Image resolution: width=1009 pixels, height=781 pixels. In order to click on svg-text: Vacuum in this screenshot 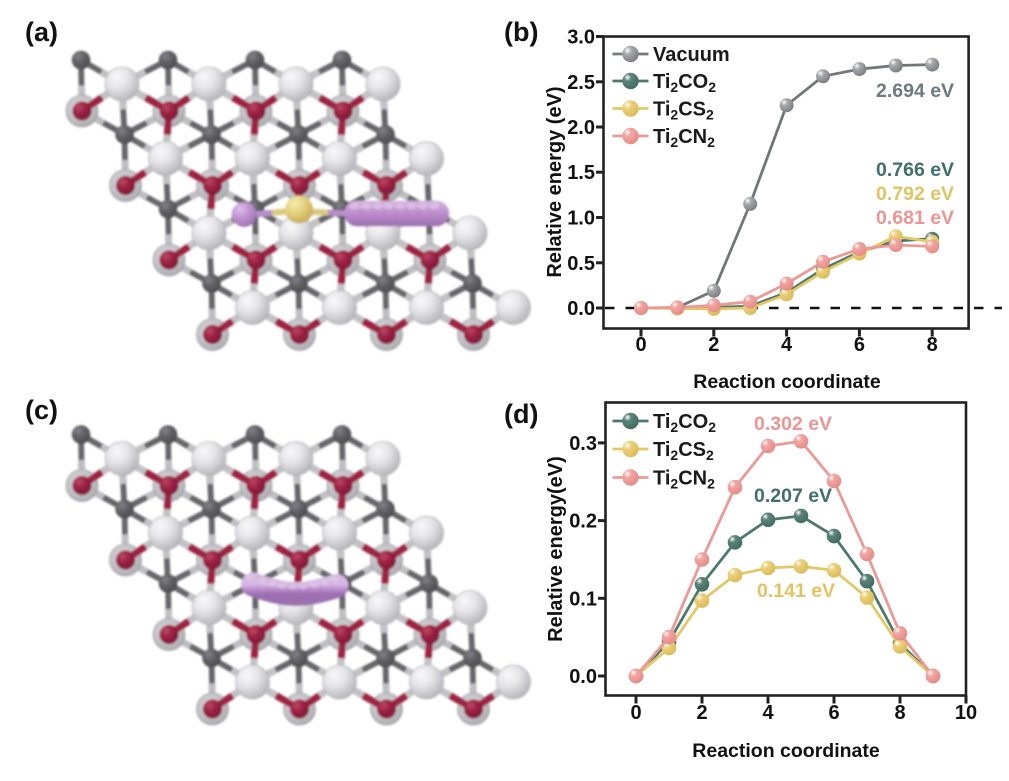, I will do `click(691, 55)`.